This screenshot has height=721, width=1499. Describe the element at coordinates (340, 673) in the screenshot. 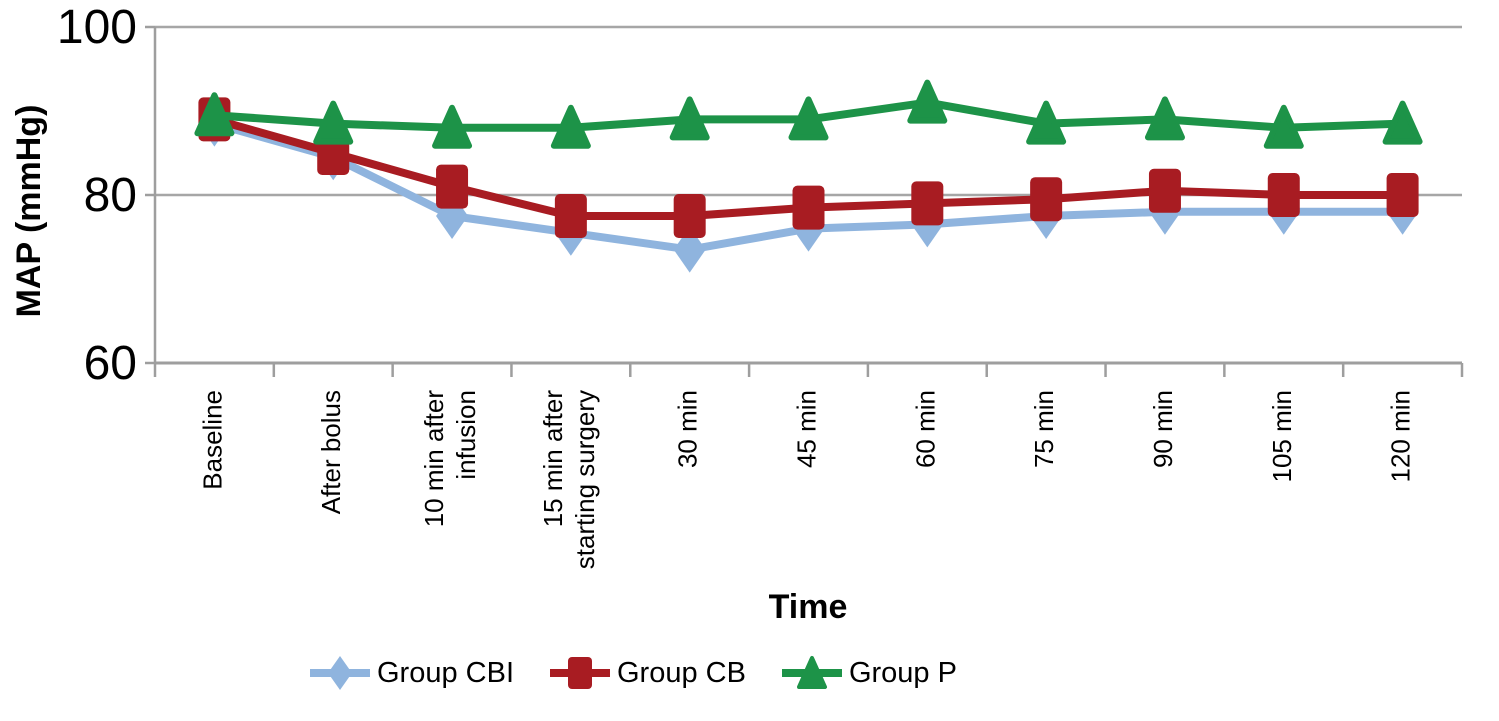

I see `legend-diamond-icon` at that location.